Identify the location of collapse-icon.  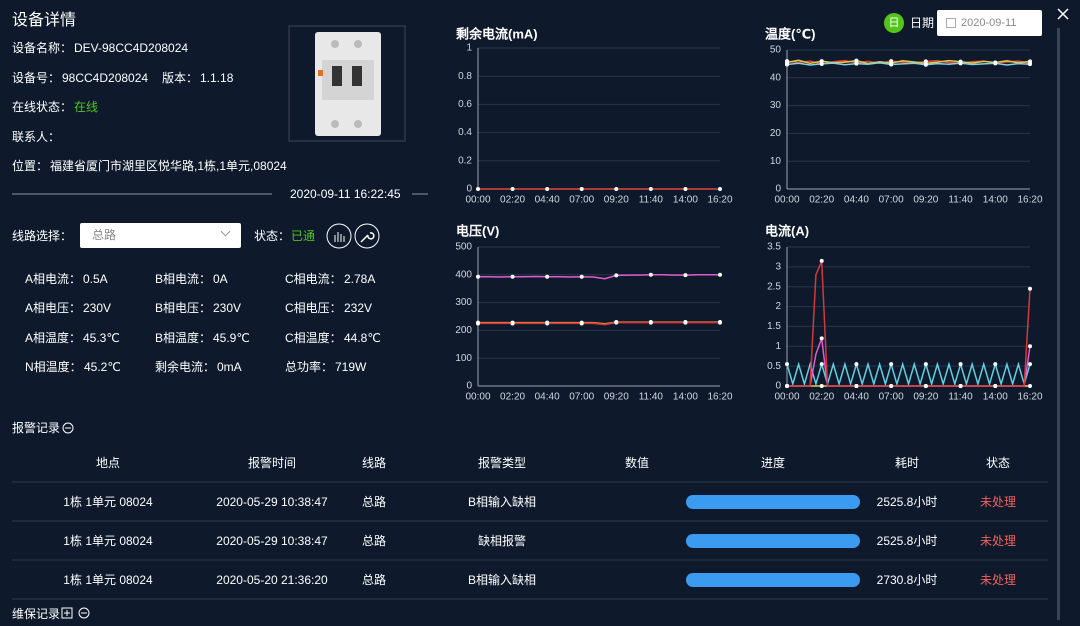
(68, 428).